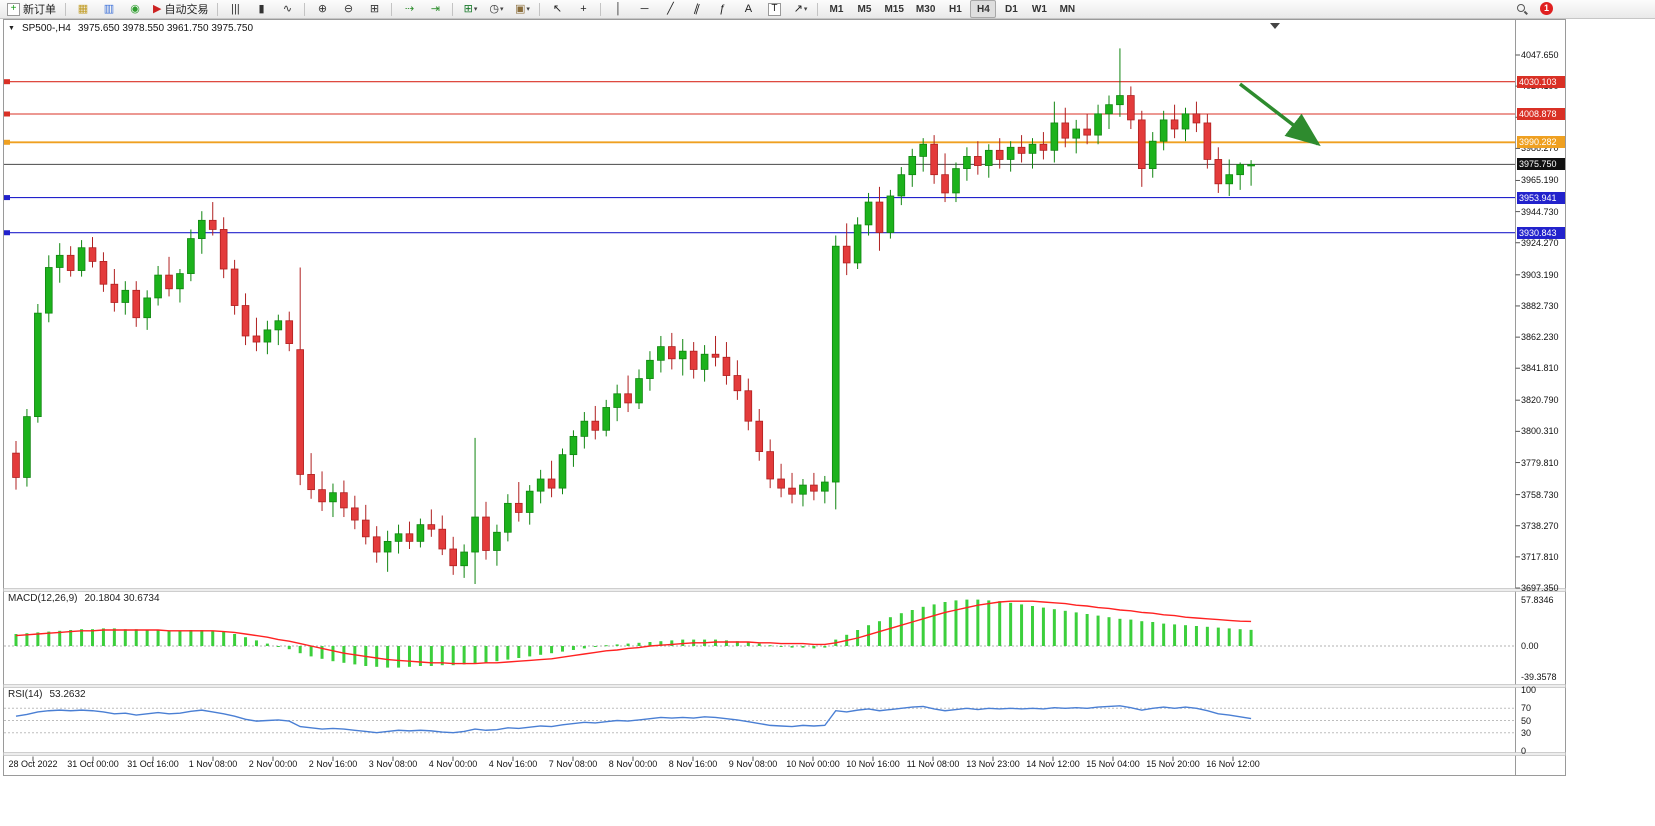 This screenshot has height=826, width=1655. Describe the element at coordinates (1279, 114) in the screenshot. I see `trend-arrow-object` at that location.